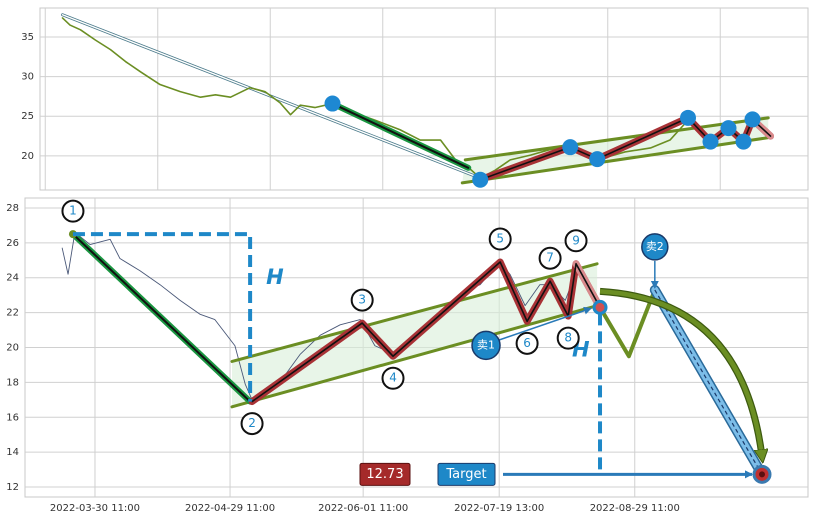 The height and width of the screenshot is (520, 813). I want to click on wave-label: 8, so click(568, 338).